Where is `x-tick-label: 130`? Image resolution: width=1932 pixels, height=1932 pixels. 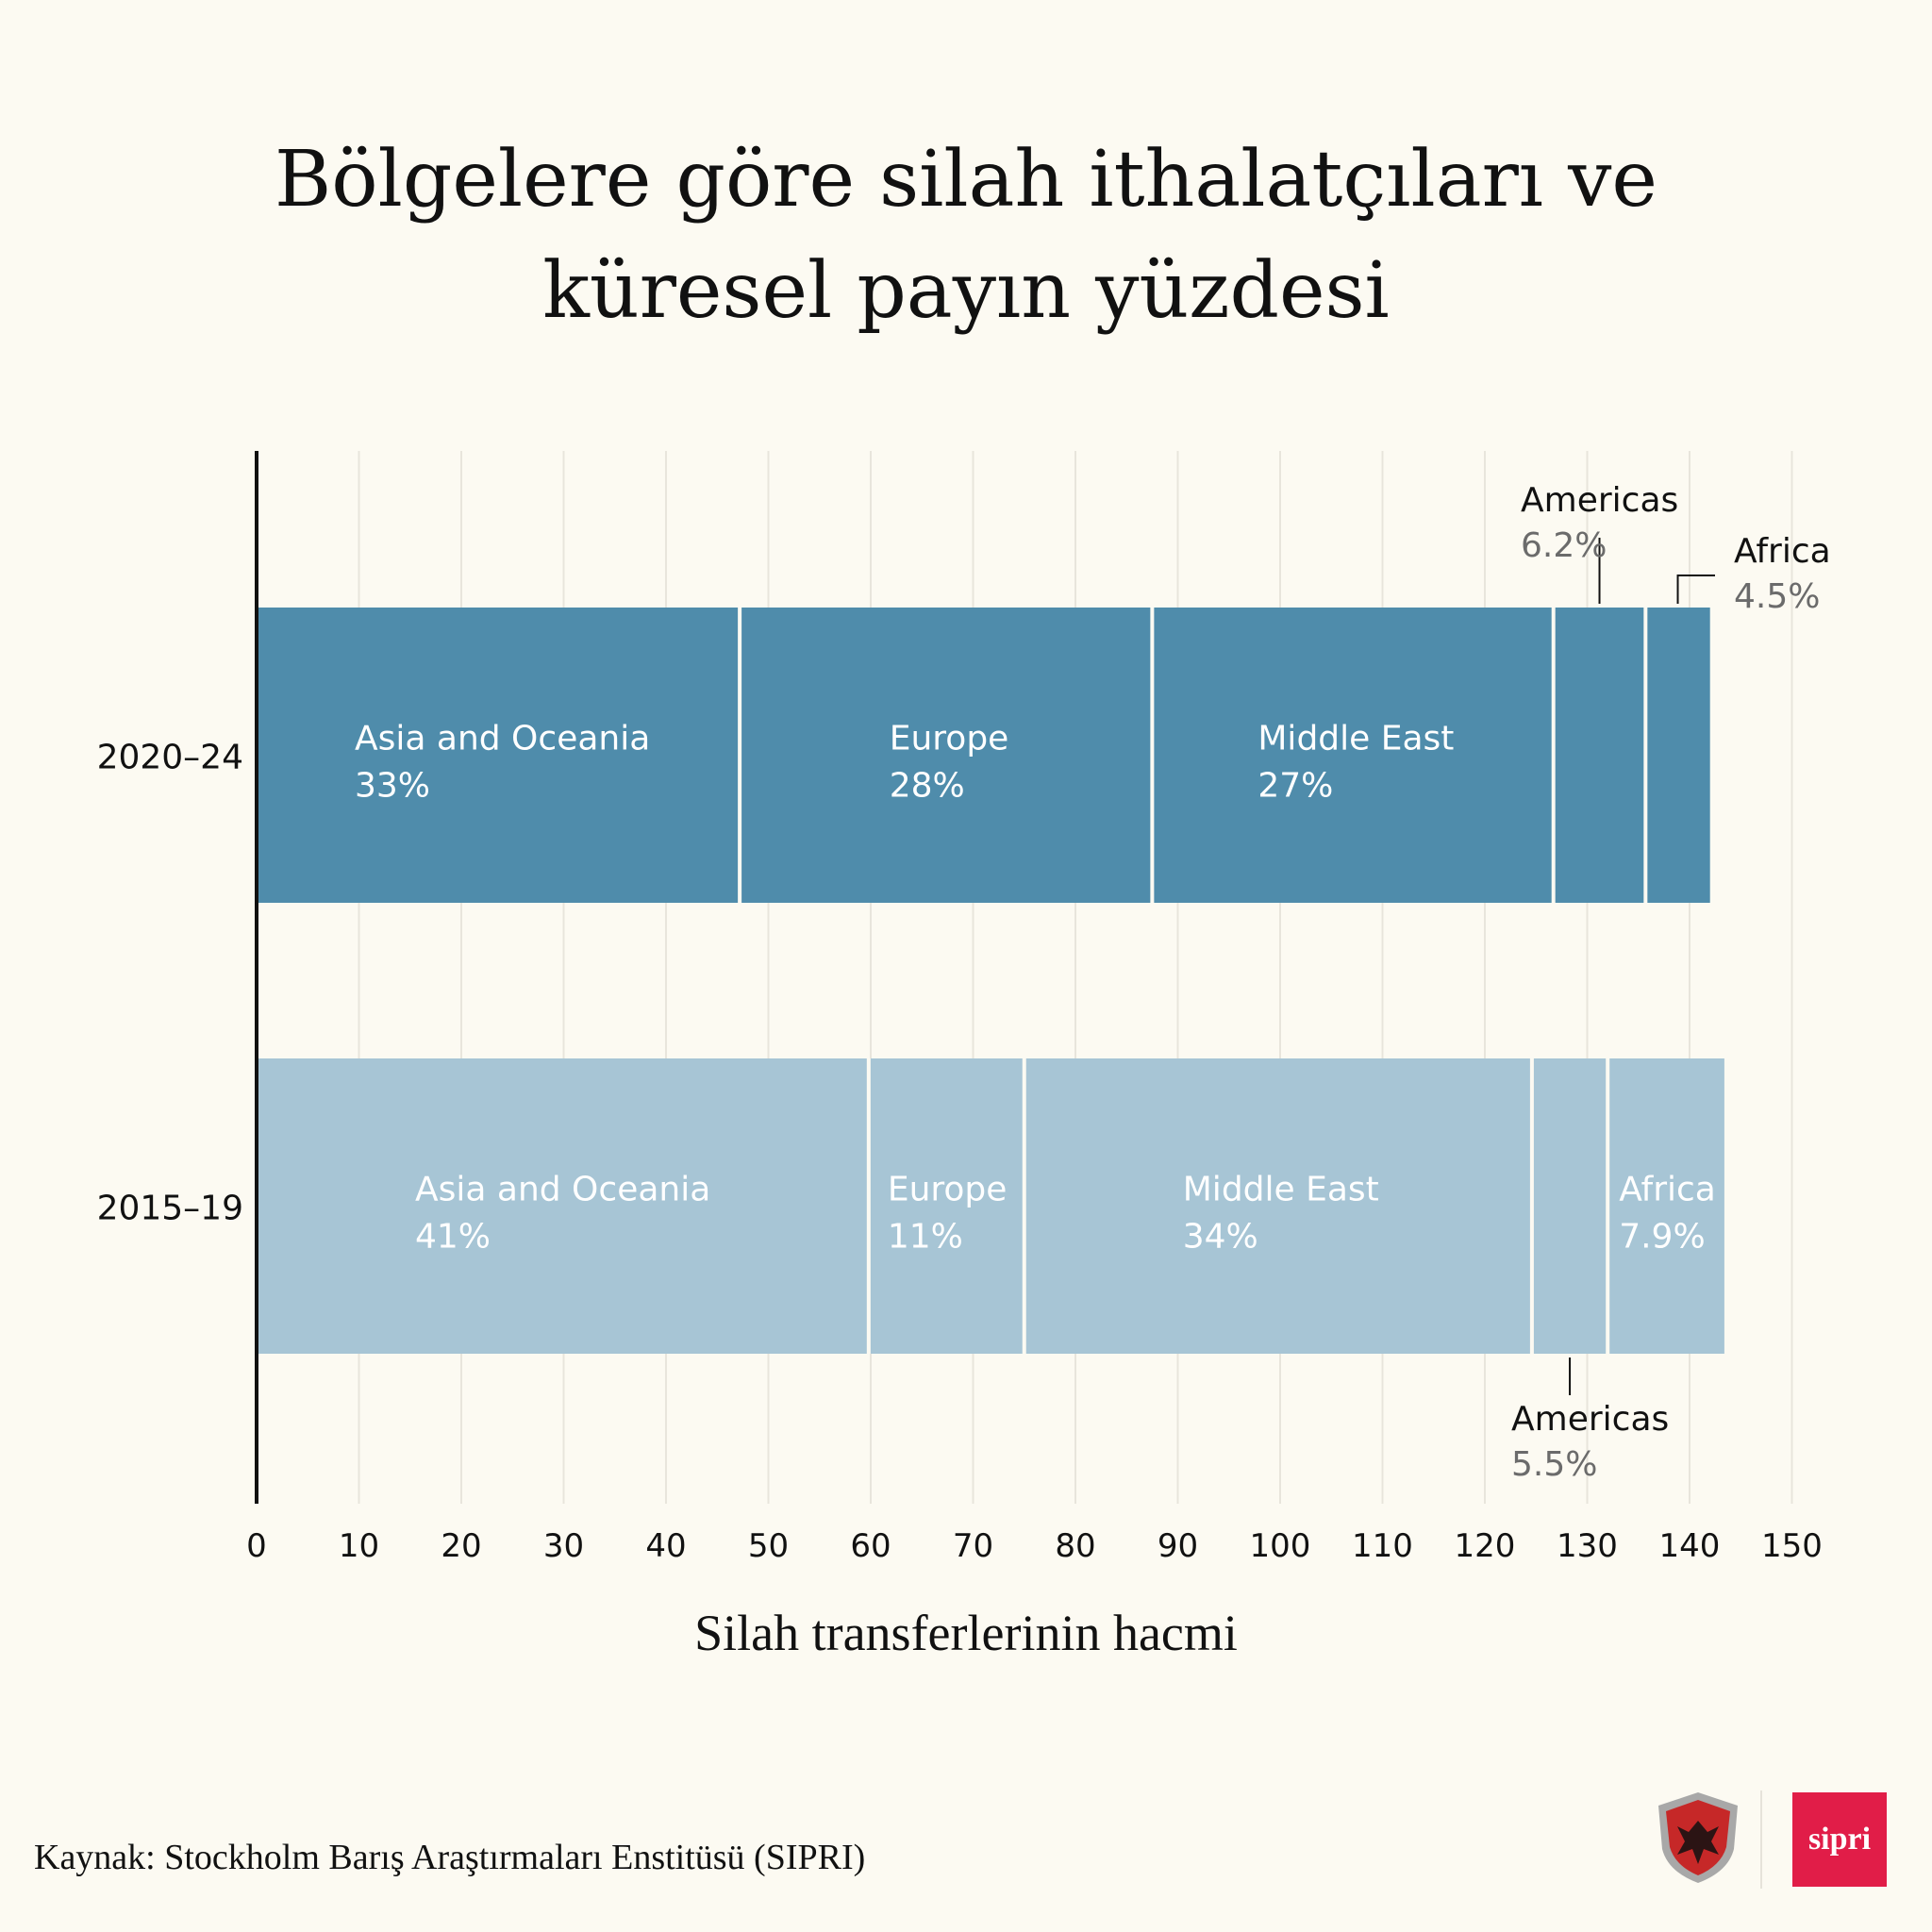 x-tick-label: 130 is located at coordinates (1588, 1546).